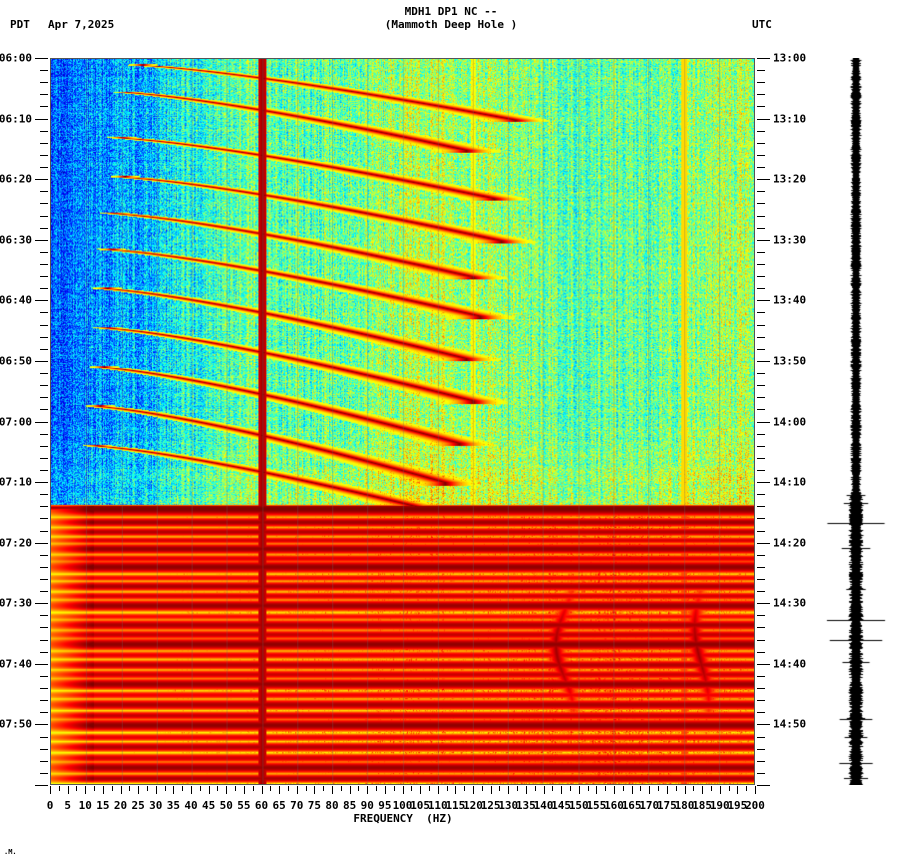  Describe the element at coordinates (16, 603) in the screenshot. I see `time-label-pdt: 07:30` at that location.